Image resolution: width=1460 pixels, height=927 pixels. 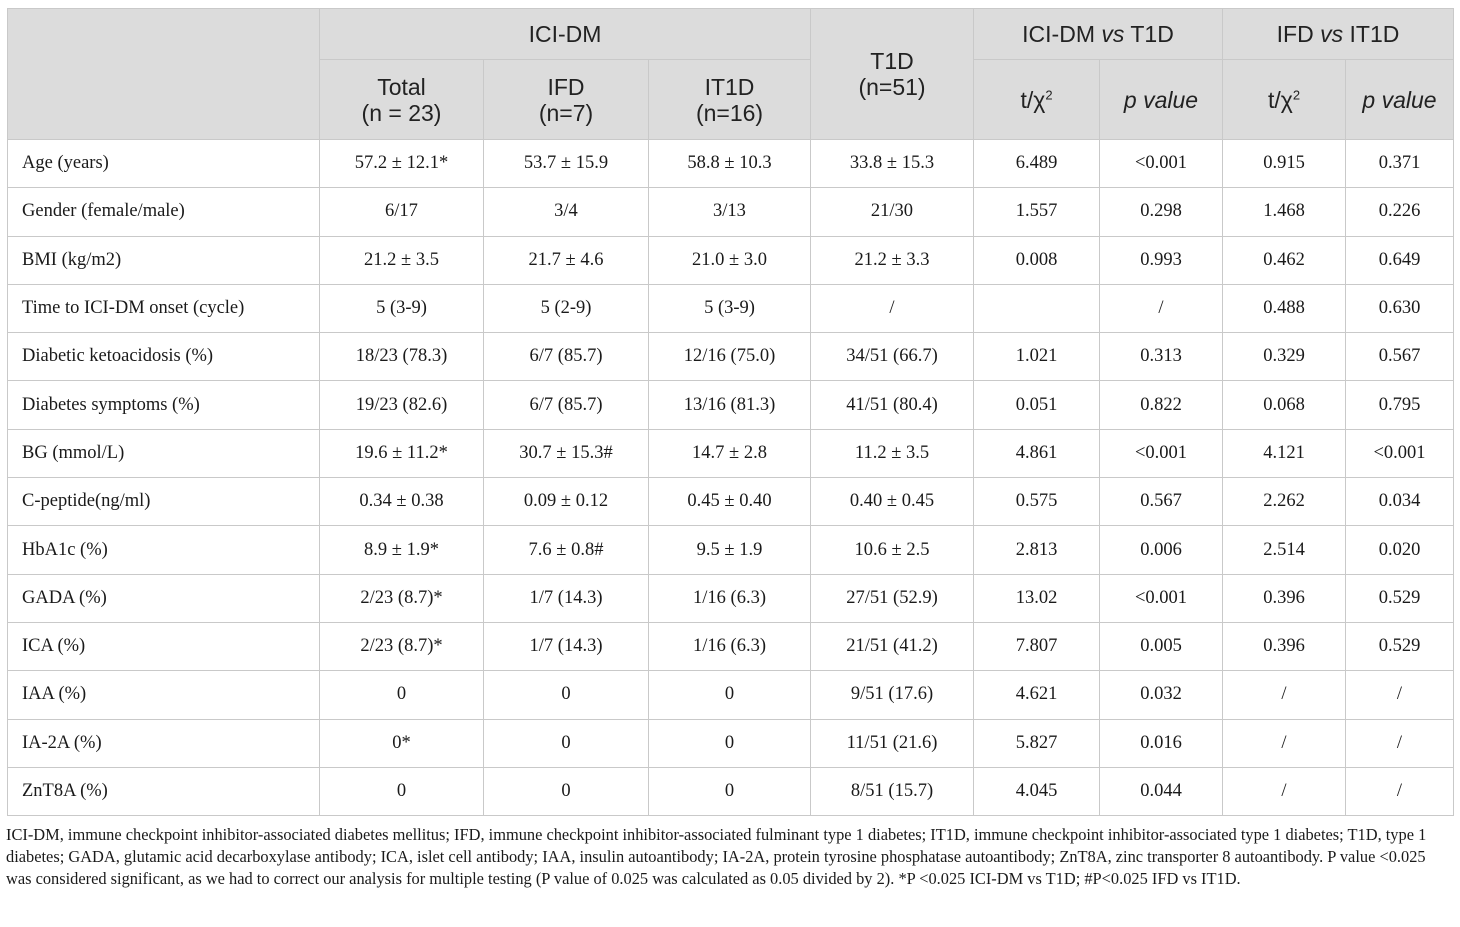 What do you see at coordinates (1161, 212) in the screenshot?
I see `cell-pvalue-icidm-vs-t1d: 0.298` at bounding box center [1161, 212].